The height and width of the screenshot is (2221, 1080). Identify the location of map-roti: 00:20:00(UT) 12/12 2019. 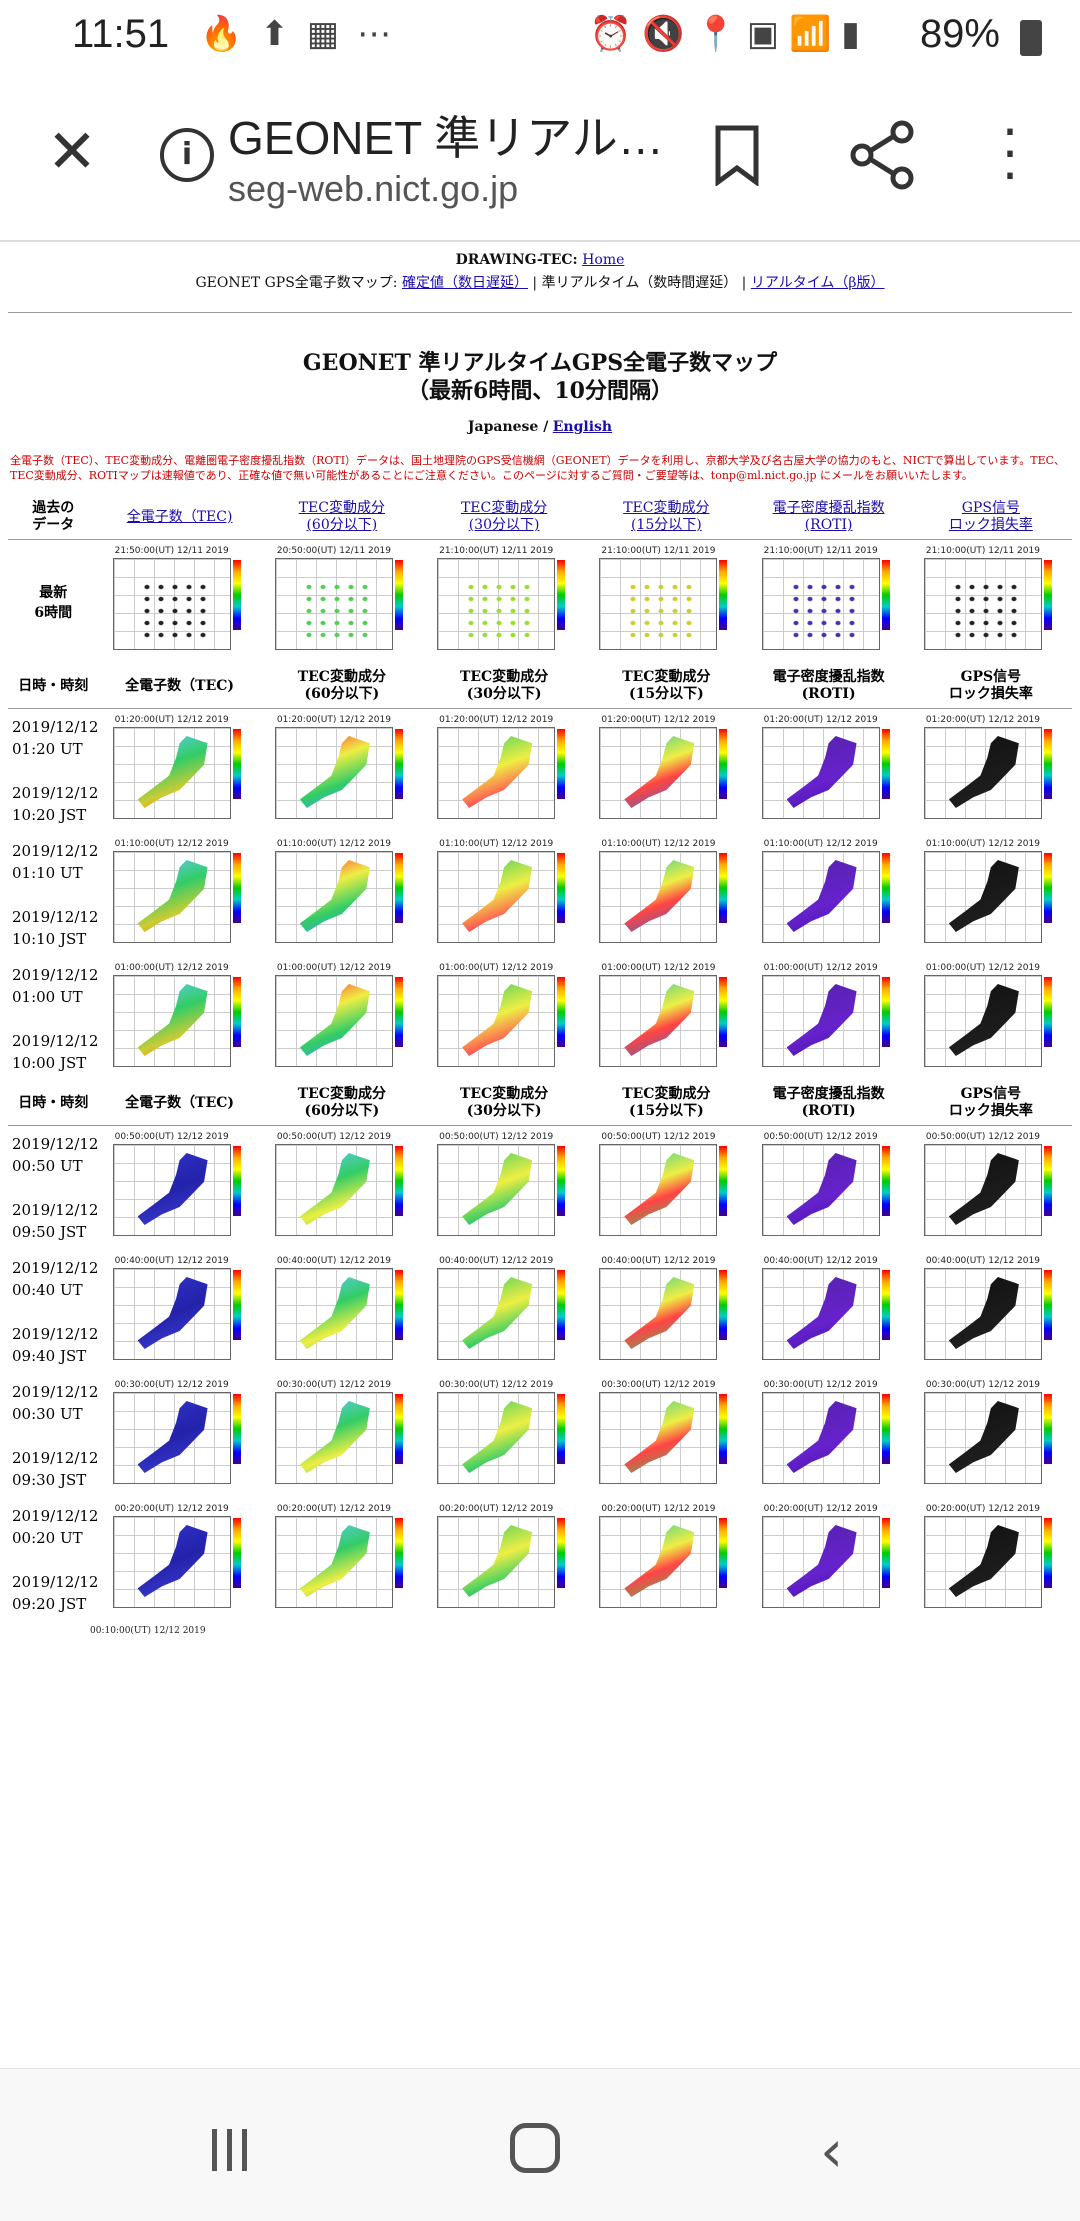
(829, 1558).